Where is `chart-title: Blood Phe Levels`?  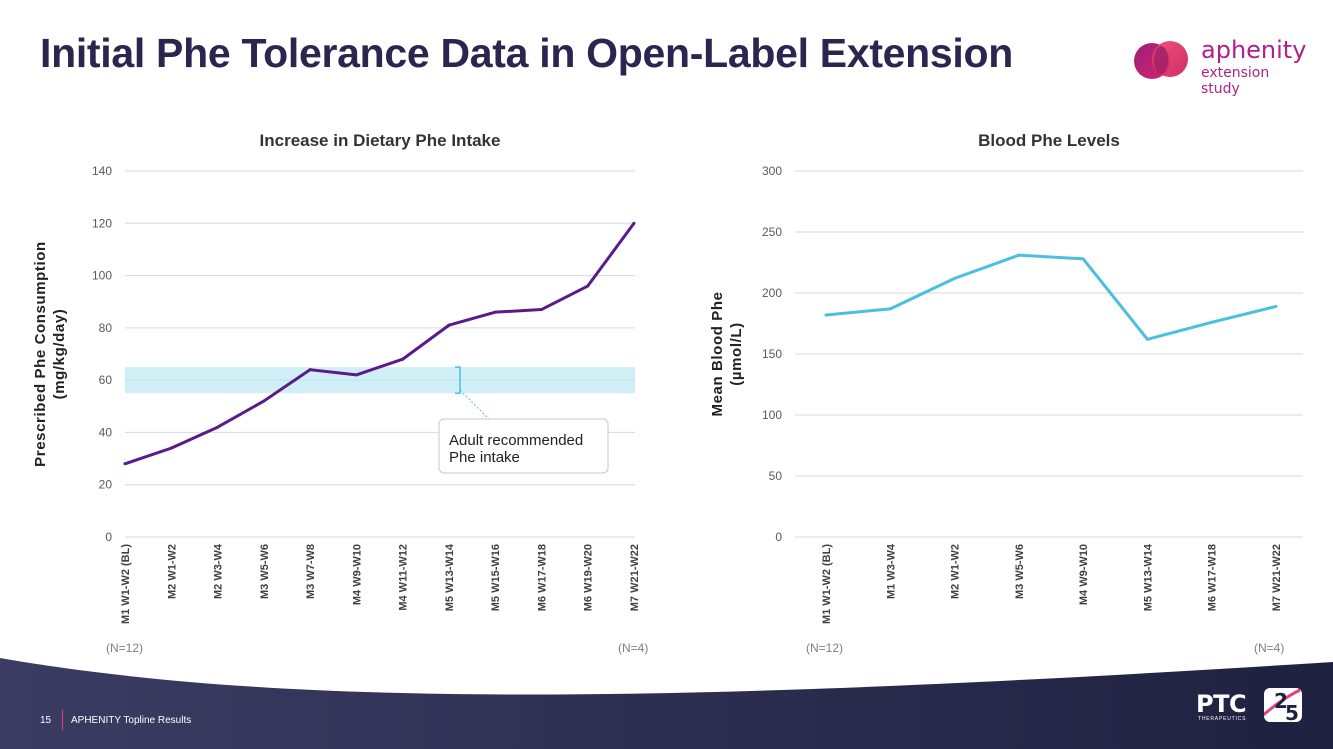
chart-title: Blood Phe Levels is located at coordinates (1049, 140).